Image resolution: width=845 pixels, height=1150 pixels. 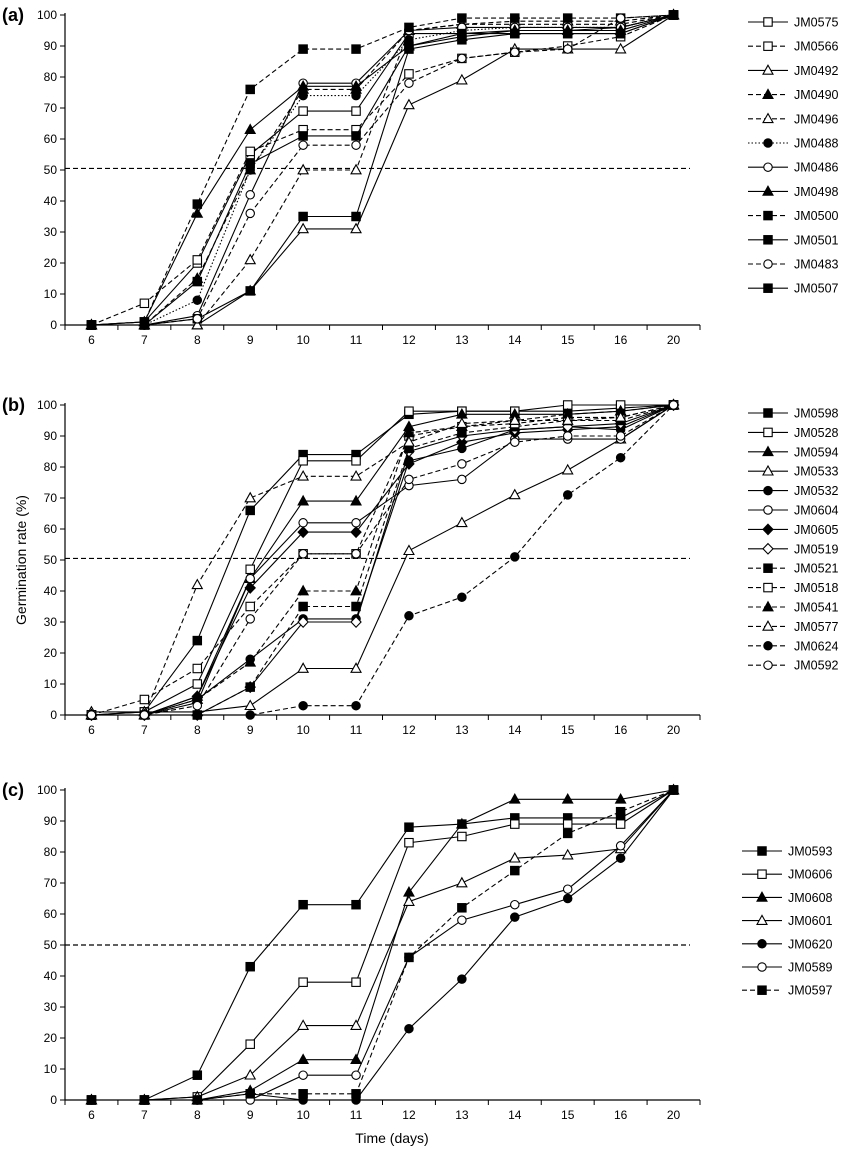 What do you see at coordinates (409, 340) in the screenshot?
I see `x-tick-label: 12` at bounding box center [409, 340].